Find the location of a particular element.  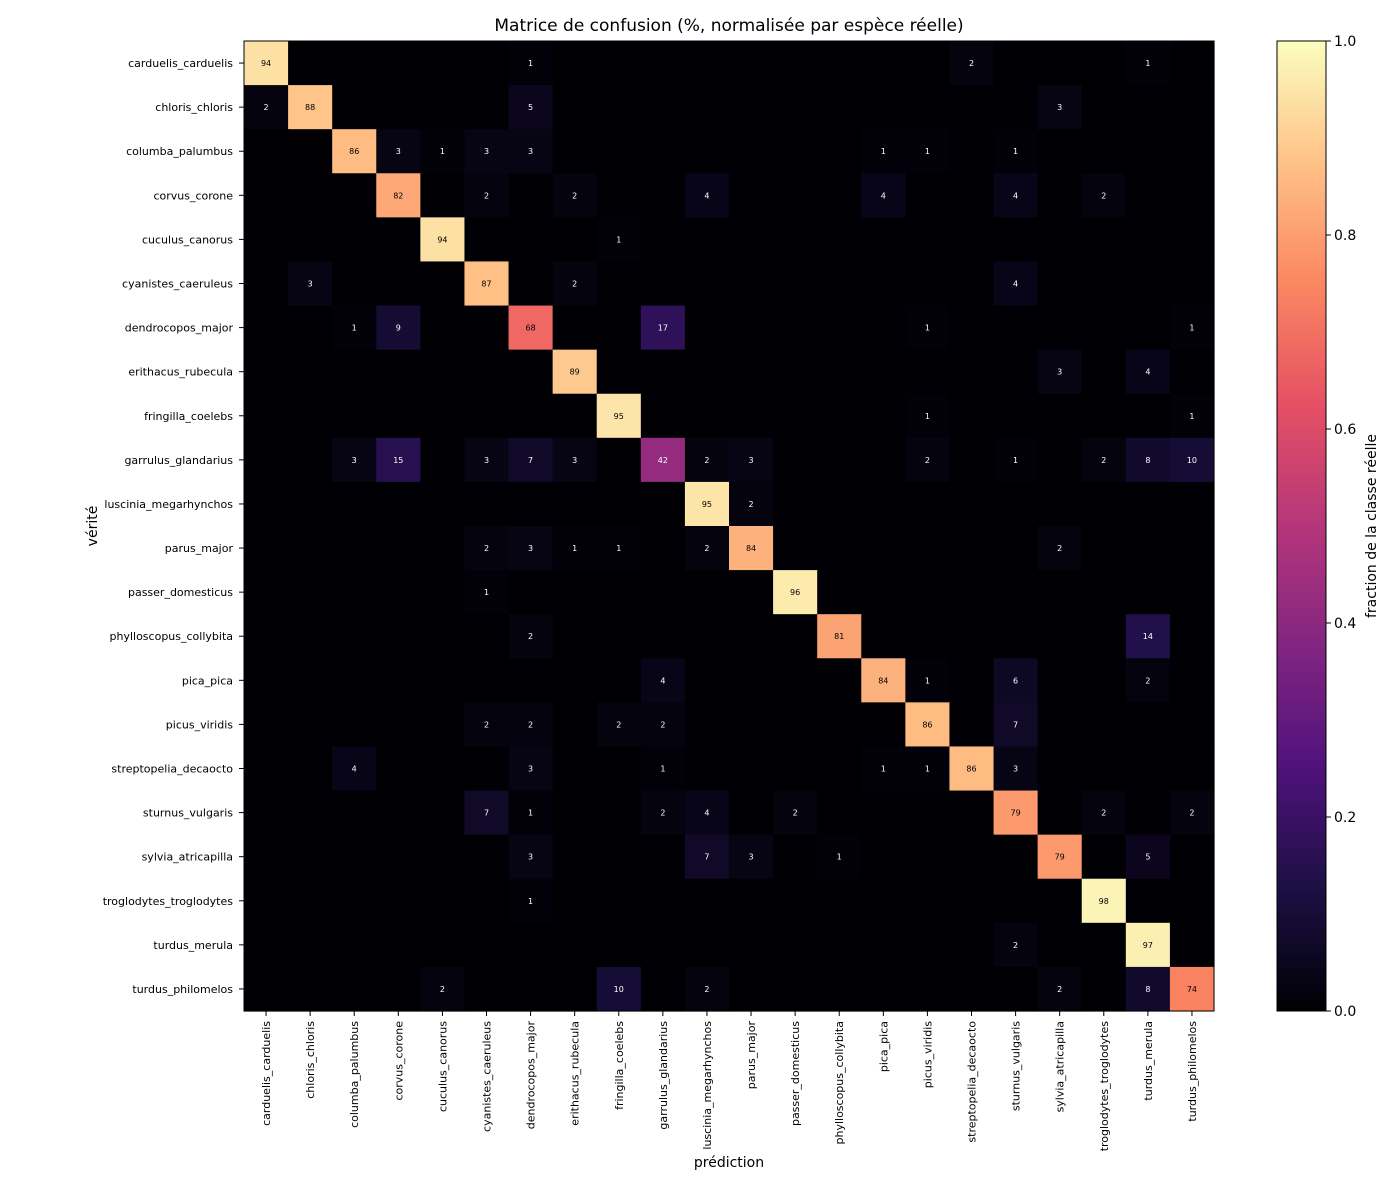

y-tick-label: picus_viridis is located at coordinates (199, 724).